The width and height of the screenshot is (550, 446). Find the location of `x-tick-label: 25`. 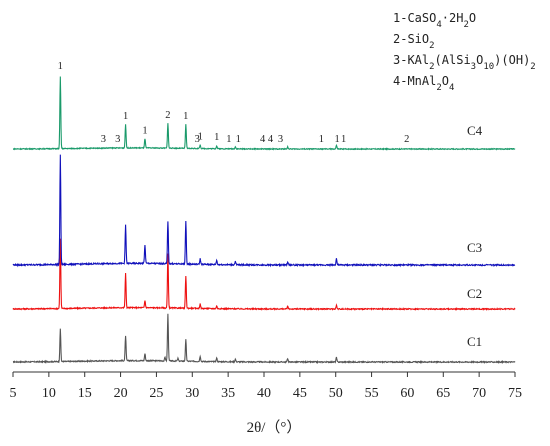

x-tick-label: 25 is located at coordinates (156, 393).